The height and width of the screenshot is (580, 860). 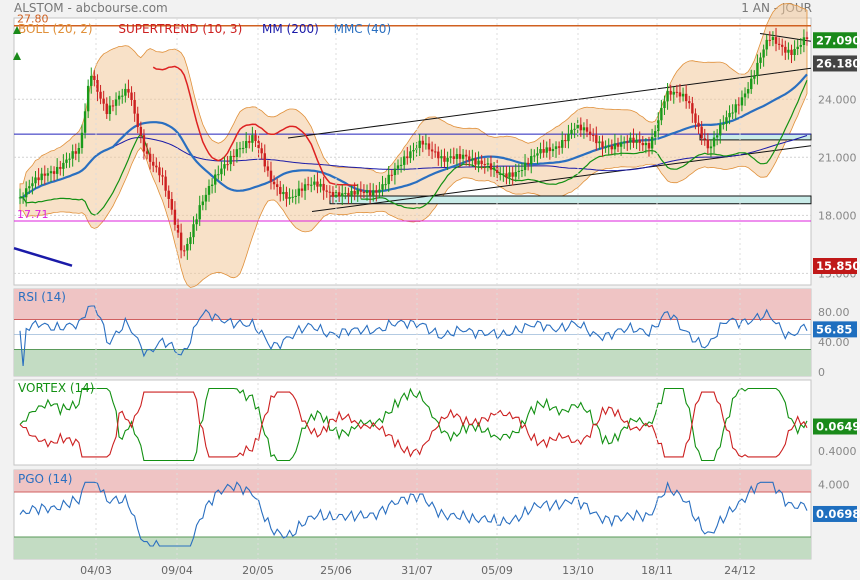 I want to click on rsi-oversold-zone, so click(x=412, y=362).